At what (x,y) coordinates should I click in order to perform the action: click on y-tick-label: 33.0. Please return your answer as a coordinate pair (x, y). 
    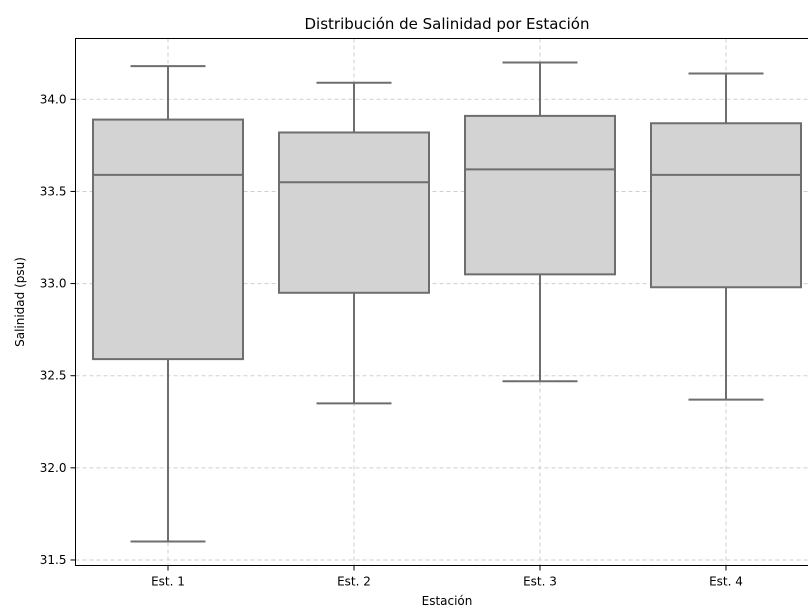
    Looking at the image, I should click on (53, 284).